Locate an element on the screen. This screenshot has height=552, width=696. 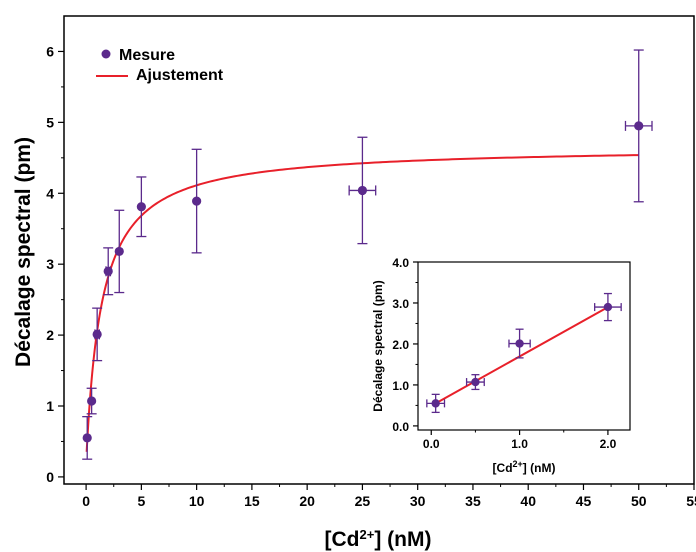
inset-plot-frame is located at coordinates (524, 346).